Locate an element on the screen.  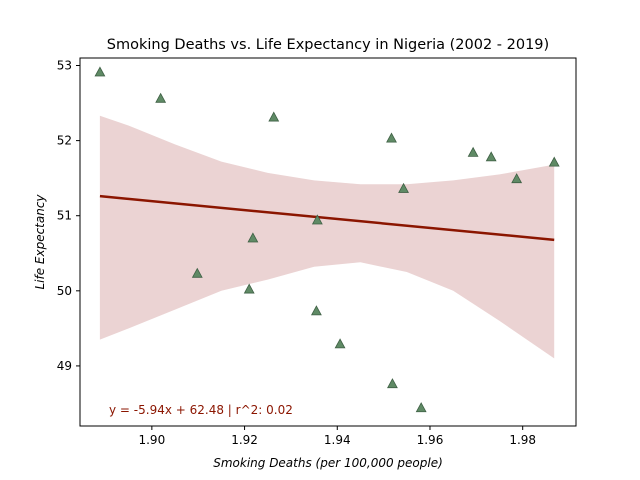
x-tick-label: 1.98 is located at coordinates (522, 440).